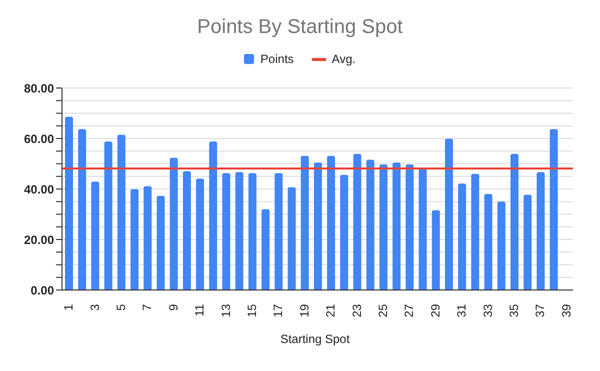  I want to click on x-tick-label: 19, so click(304, 311).